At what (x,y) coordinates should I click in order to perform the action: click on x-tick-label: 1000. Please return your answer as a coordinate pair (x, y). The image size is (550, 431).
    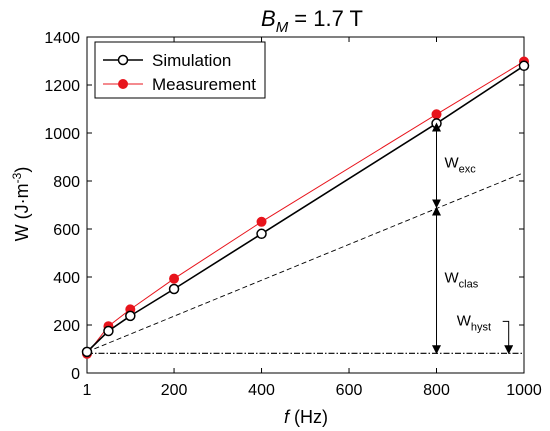
    Looking at the image, I should click on (524, 390).